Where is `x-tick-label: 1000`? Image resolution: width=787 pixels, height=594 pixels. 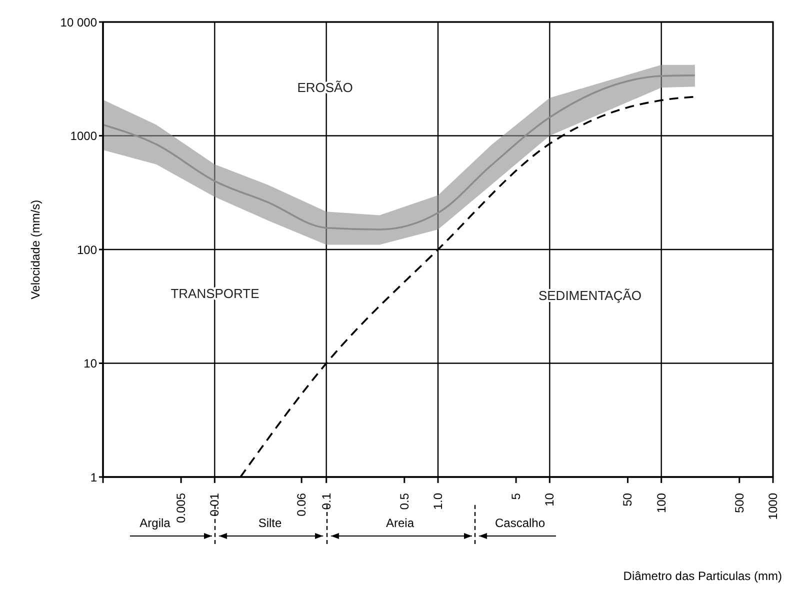
x-tick-label: 1000 is located at coordinates (773, 506).